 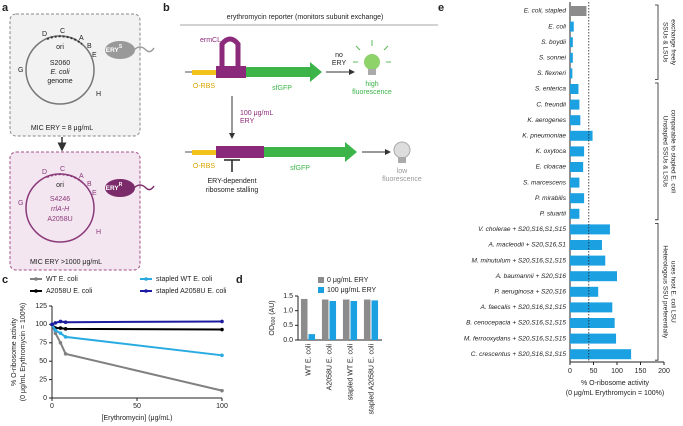 What do you see at coordinates (519, 260) in the screenshot?
I see `category-label: M. minutulum + S20,S16,S1,S15` at bounding box center [519, 260].